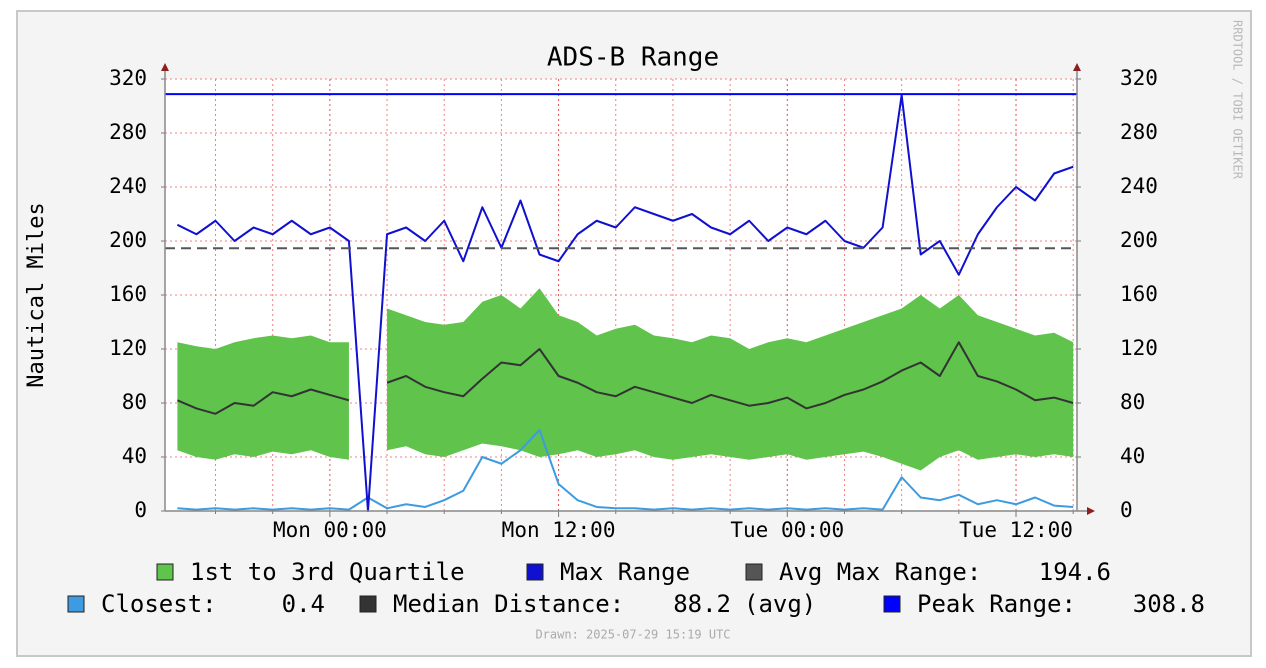  Describe the element at coordinates (327, 572) in the screenshot. I see `legend-label: 1st to 3rd Quartile` at that location.